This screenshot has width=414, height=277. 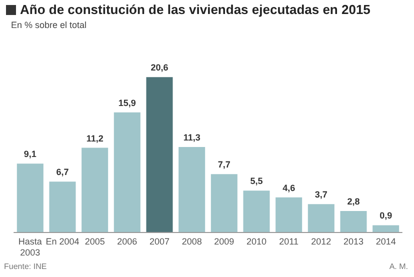 I want to click on x-tick-label: 2007, so click(x=159, y=241).